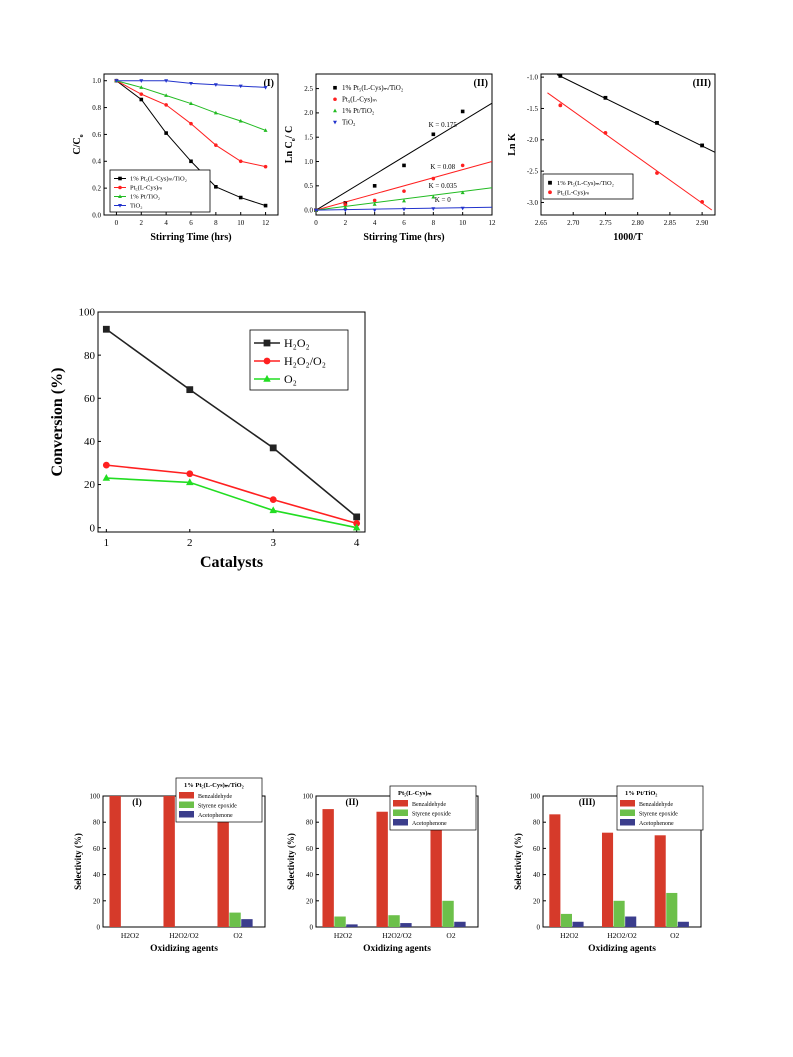 The image size is (793, 1057). What do you see at coordinates (670, 223) in the screenshot?
I see `x-tick-label: 2.85` at bounding box center [670, 223].